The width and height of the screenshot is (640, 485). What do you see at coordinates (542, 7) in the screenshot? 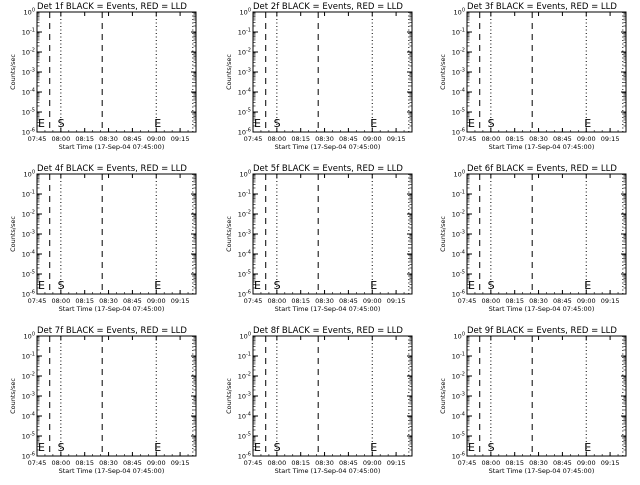
I see `chart-title: Det 3f BLACK = Events, RED = LLD` at bounding box center [542, 7].